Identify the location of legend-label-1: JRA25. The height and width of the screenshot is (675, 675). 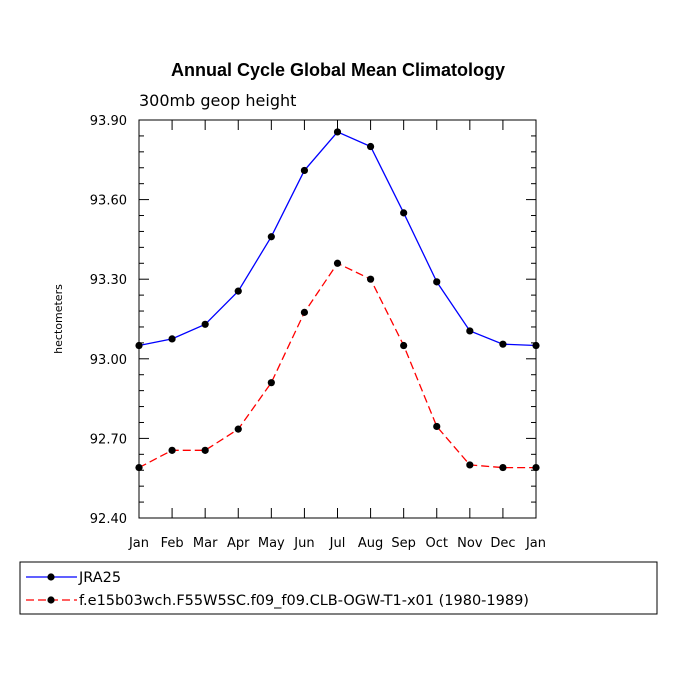
(99, 578).